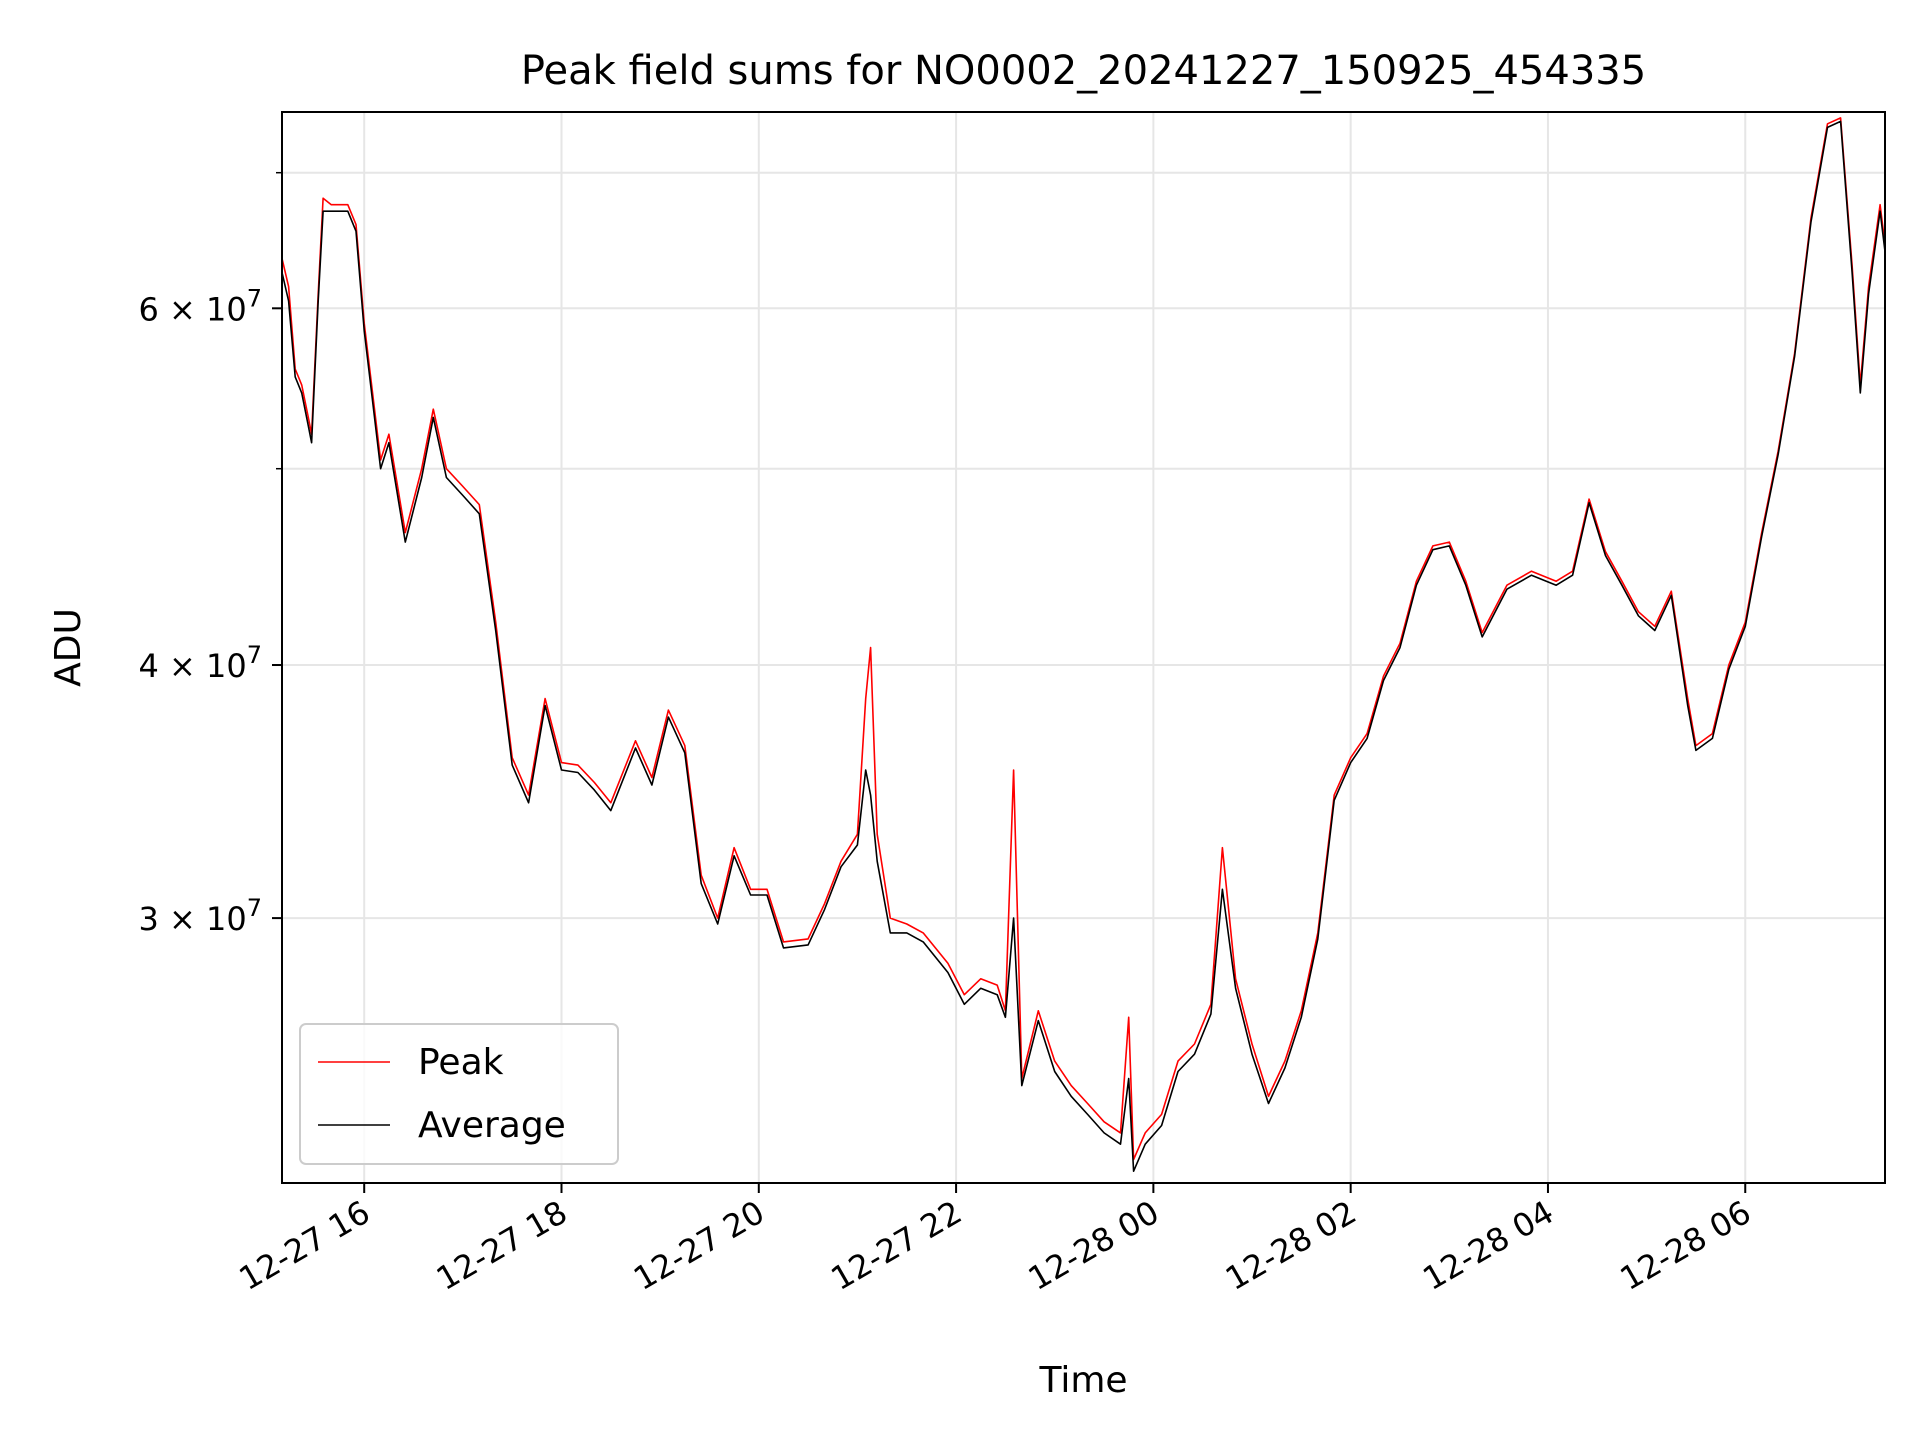  What do you see at coordinates (68, 647) in the screenshot?
I see `y-axis-label: ADU` at bounding box center [68, 647].